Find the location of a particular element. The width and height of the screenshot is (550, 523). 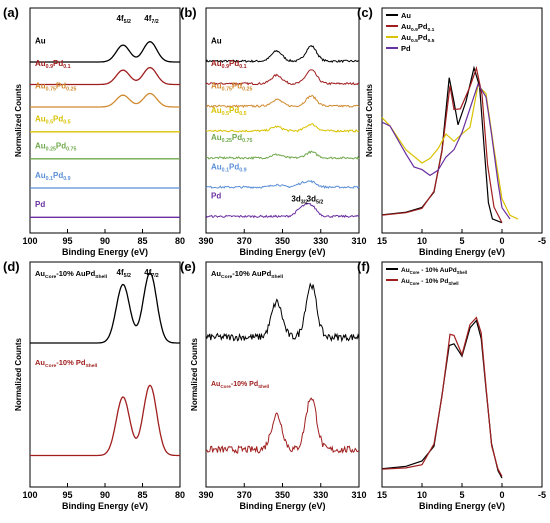

peak-annotation: 3d5/2 is located at coordinates (315, 200).